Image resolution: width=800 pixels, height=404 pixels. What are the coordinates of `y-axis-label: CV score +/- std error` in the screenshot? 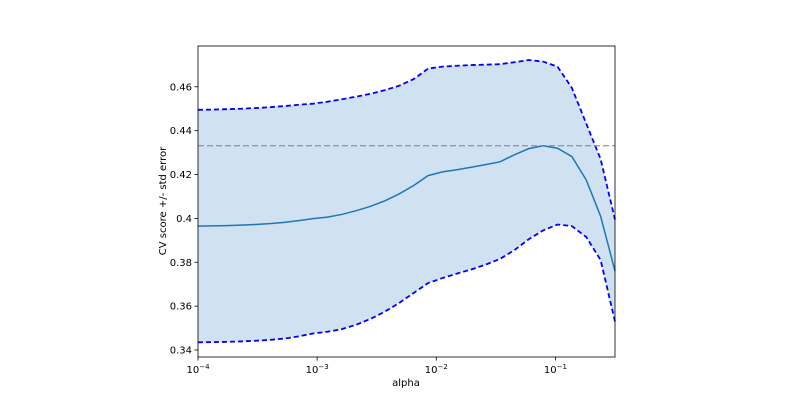 It's located at (163, 200).